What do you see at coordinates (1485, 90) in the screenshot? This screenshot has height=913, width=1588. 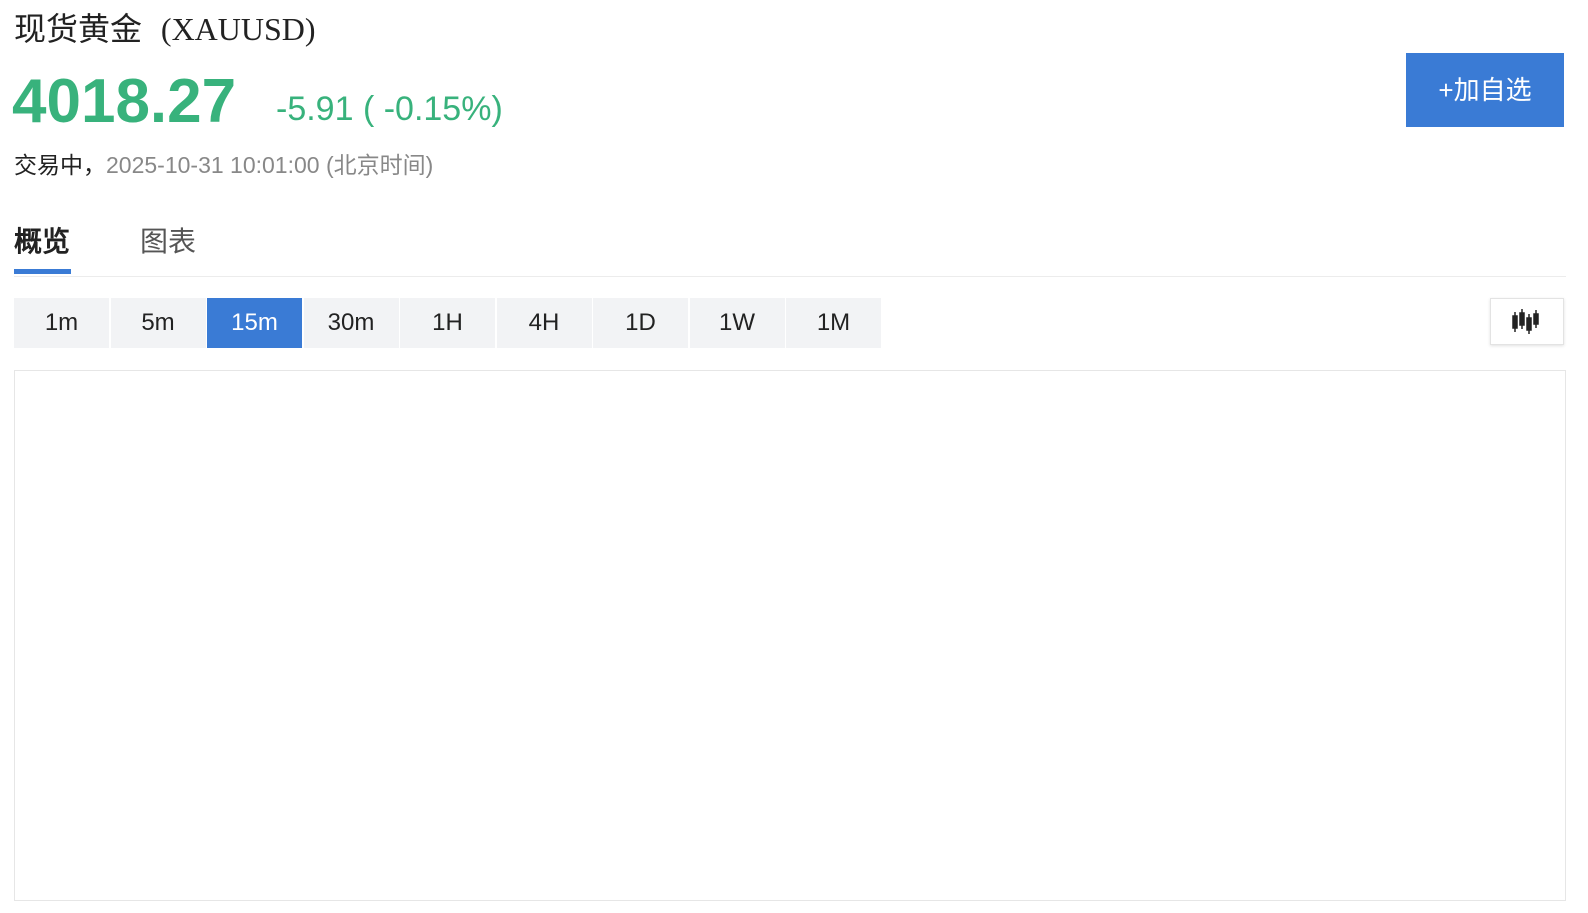 I see `watch-button: +加自选` at bounding box center [1485, 90].